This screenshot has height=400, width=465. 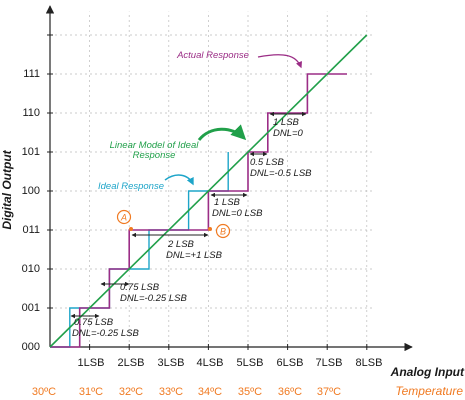 I want to click on temperature-label: 33ºC, so click(x=171, y=392).